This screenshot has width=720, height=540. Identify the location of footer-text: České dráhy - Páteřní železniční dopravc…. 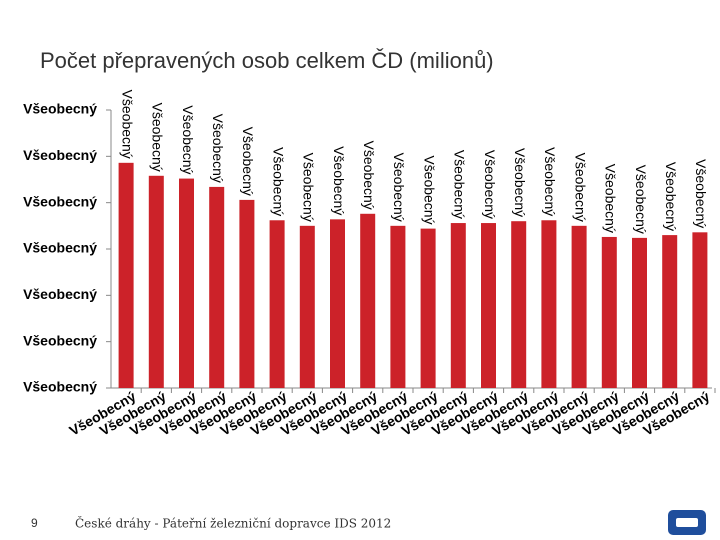
(233, 523).